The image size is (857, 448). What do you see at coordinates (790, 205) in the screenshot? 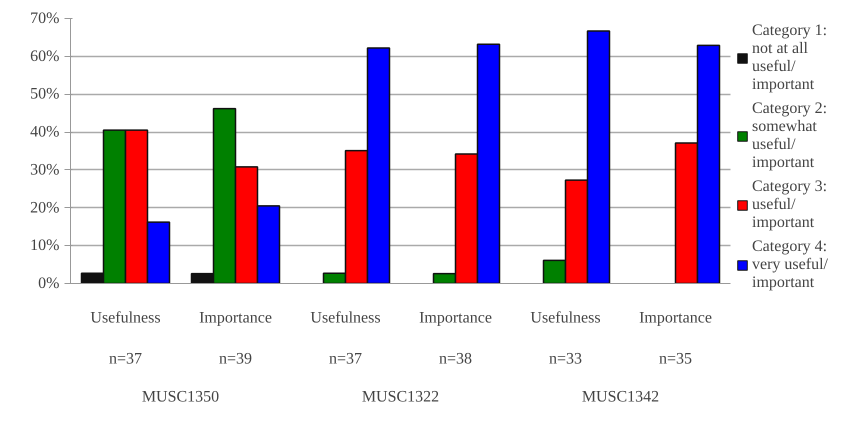
I see `legend-label: Category 3: useful/important` at bounding box center [790, 205].